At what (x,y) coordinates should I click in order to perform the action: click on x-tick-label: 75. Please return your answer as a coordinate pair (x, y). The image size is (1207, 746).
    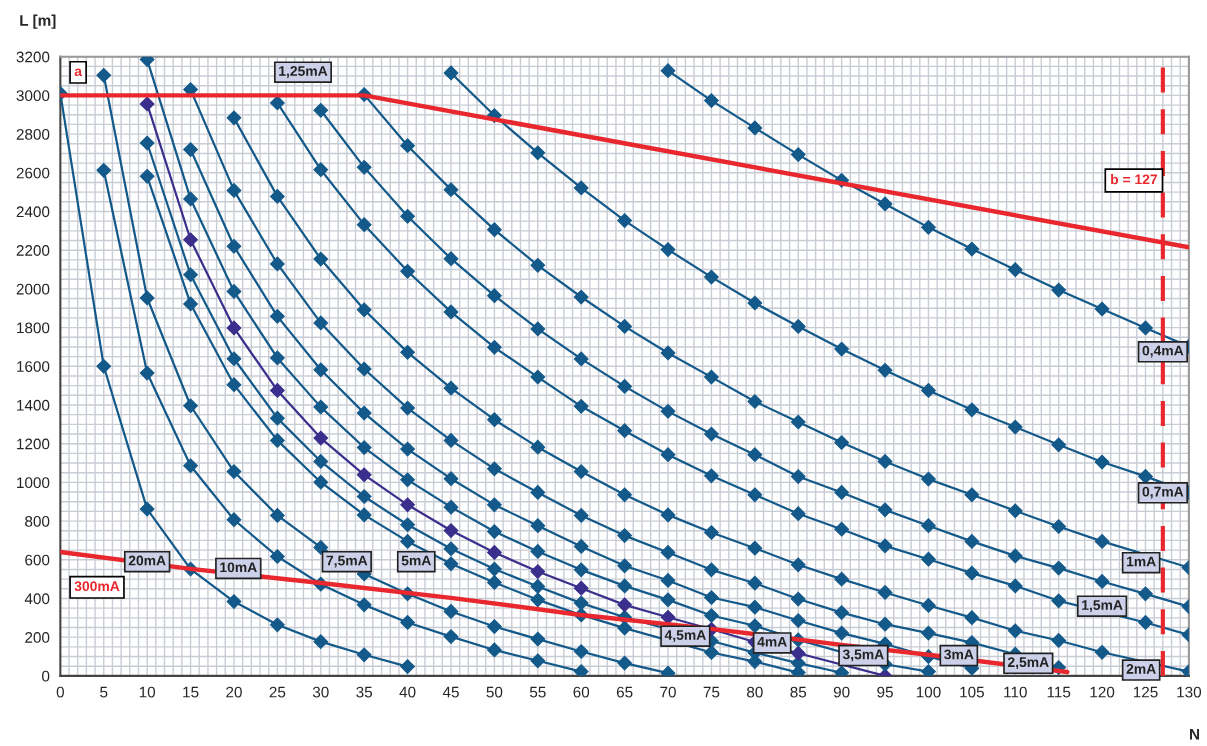
    Looking at the image, I should click on (711, 692).